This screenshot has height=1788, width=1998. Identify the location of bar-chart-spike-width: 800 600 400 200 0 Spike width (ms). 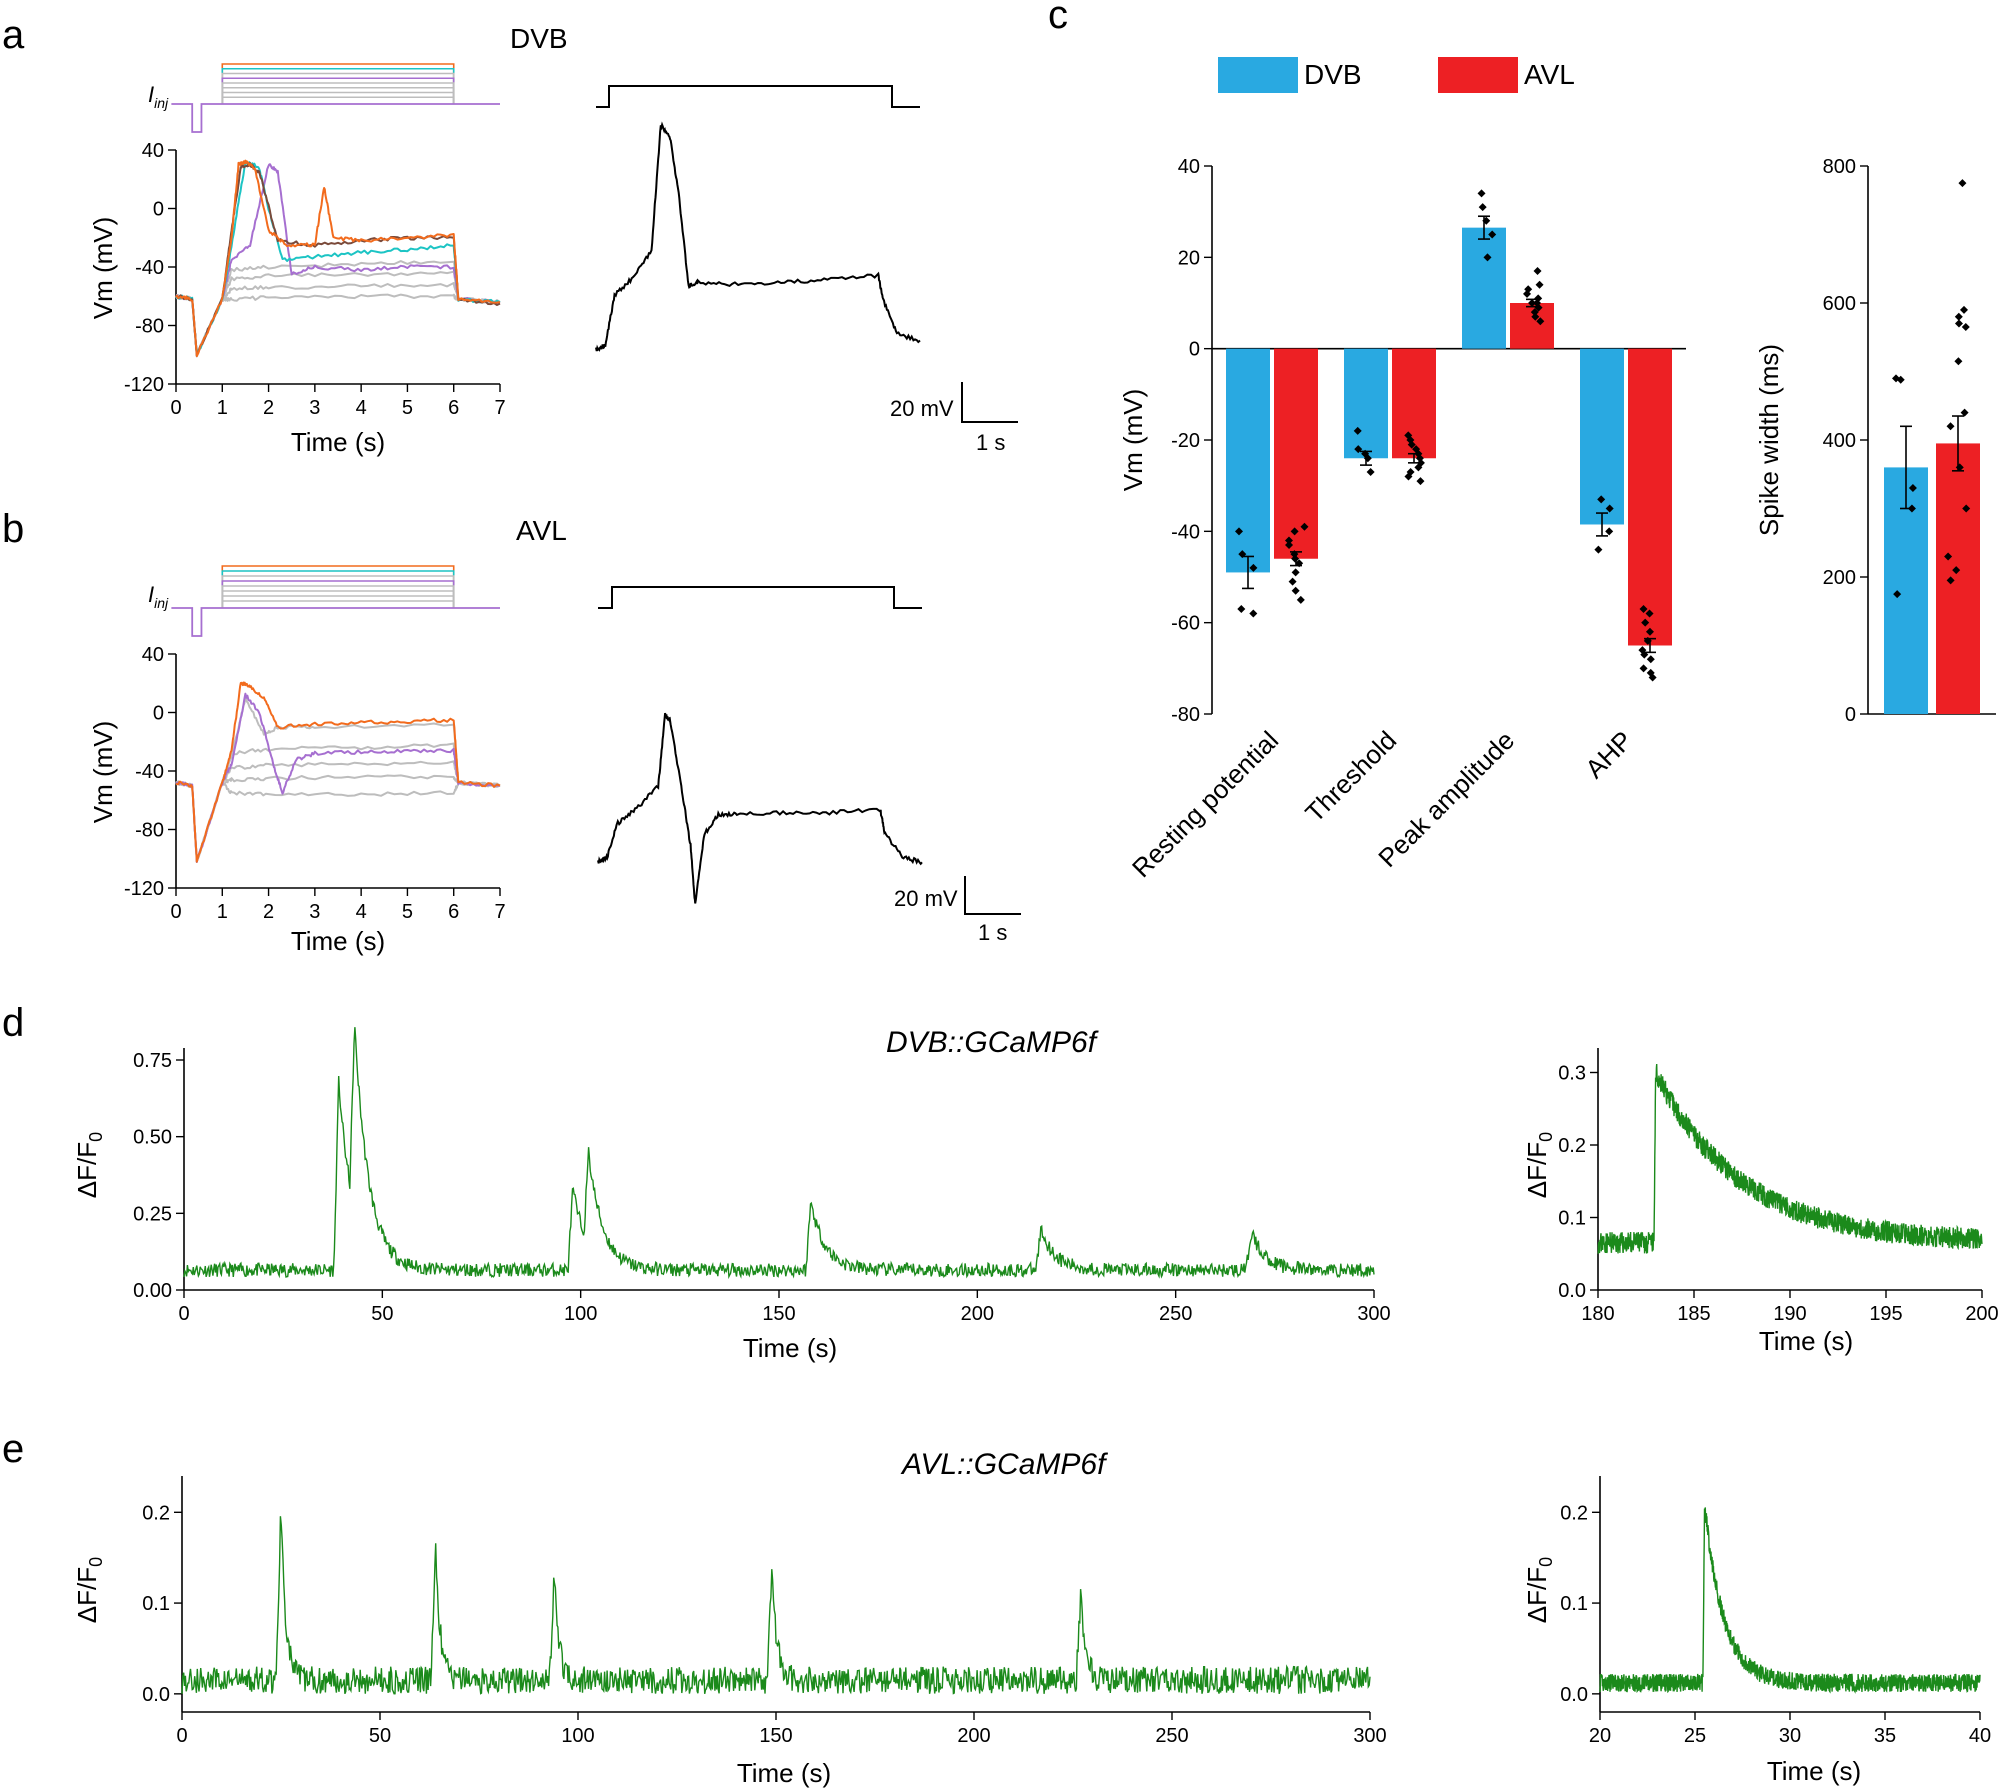
(1875, 441).